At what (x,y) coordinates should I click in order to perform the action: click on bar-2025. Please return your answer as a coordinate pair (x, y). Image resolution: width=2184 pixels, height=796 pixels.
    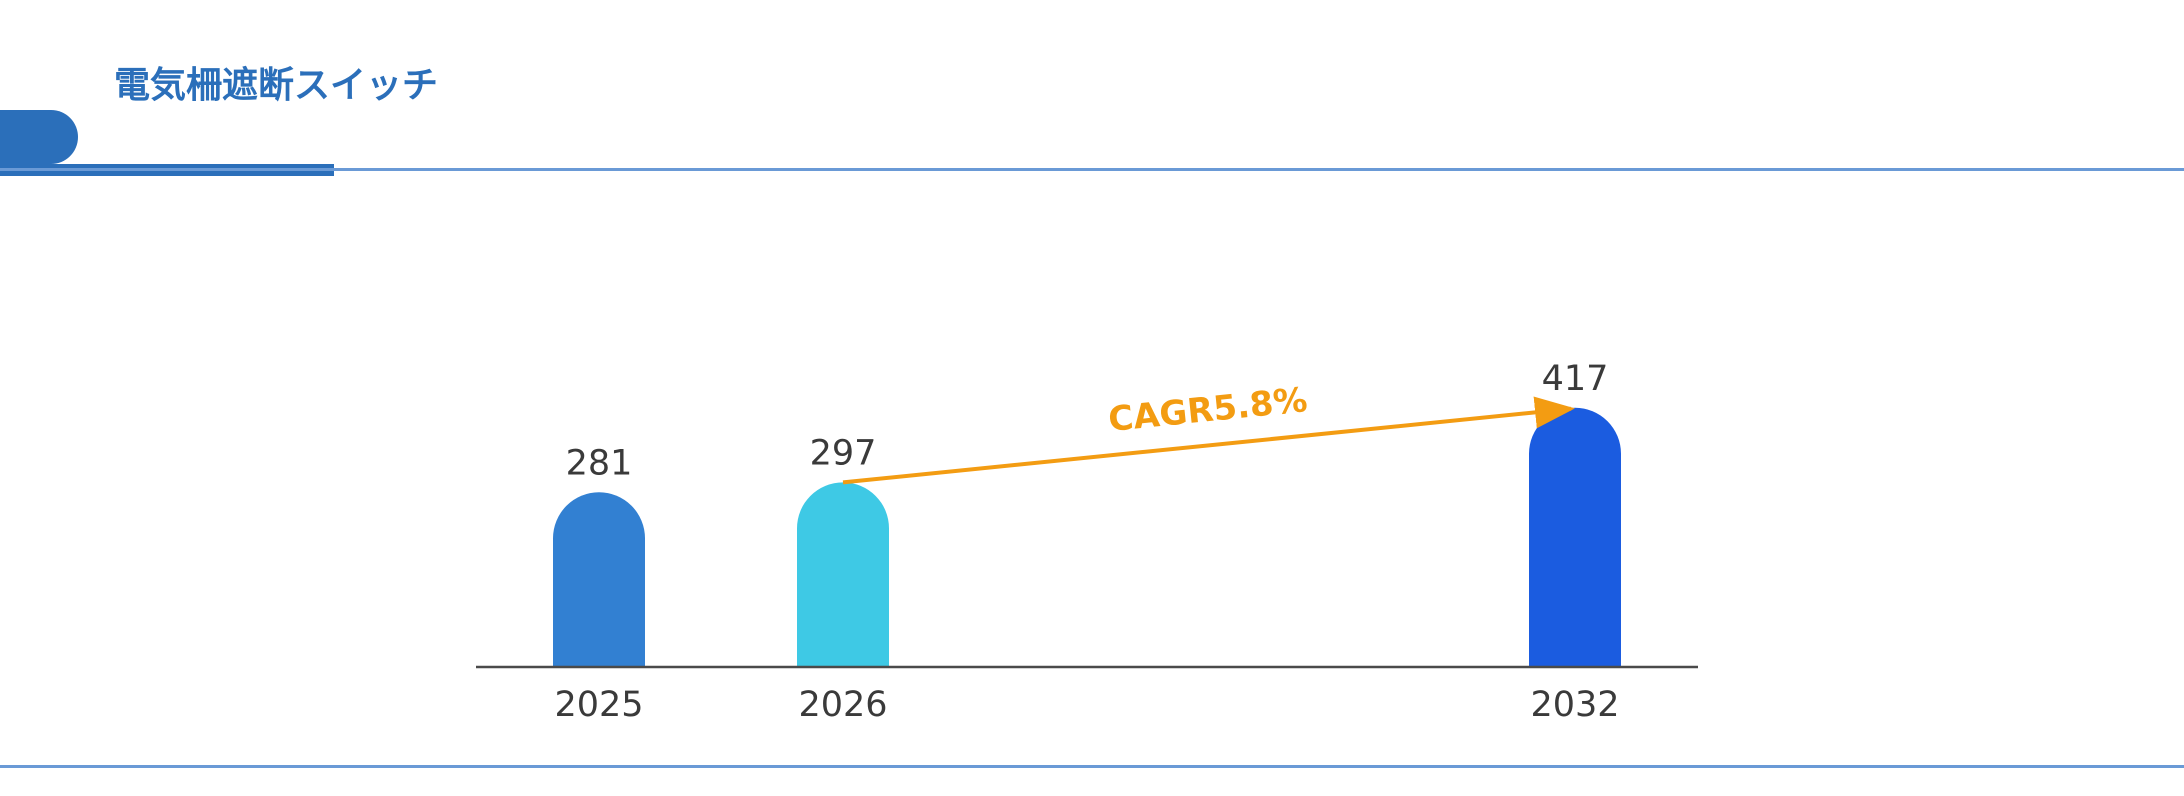
    Looking at the image, I should click on (599, 579).